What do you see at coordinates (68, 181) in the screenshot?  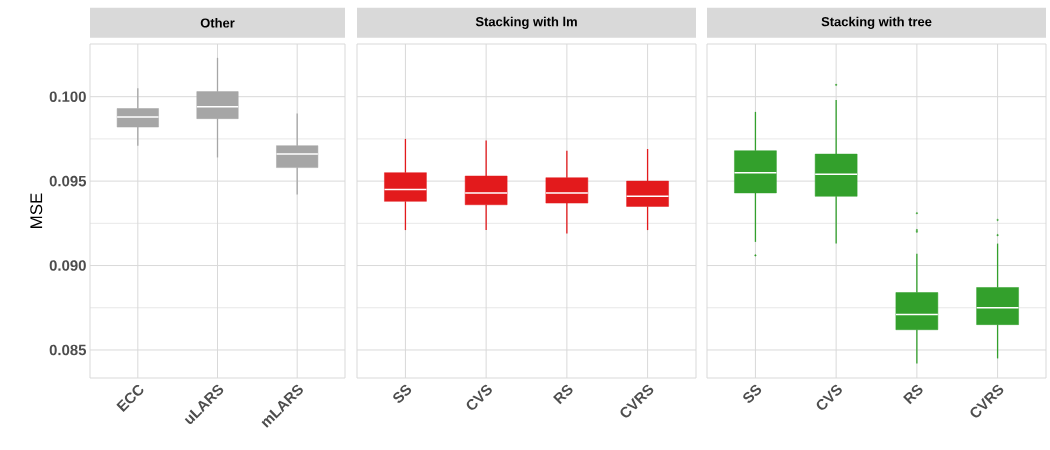 I see `y-tick-label: 0.095` at bounding box center [68, 181].